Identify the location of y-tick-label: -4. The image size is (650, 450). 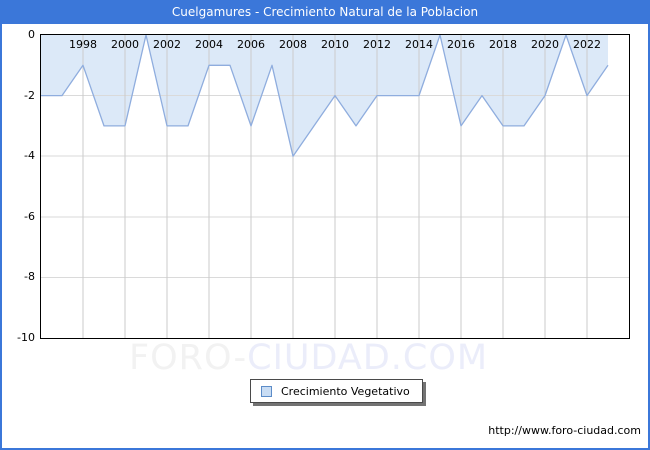
(29, 156).